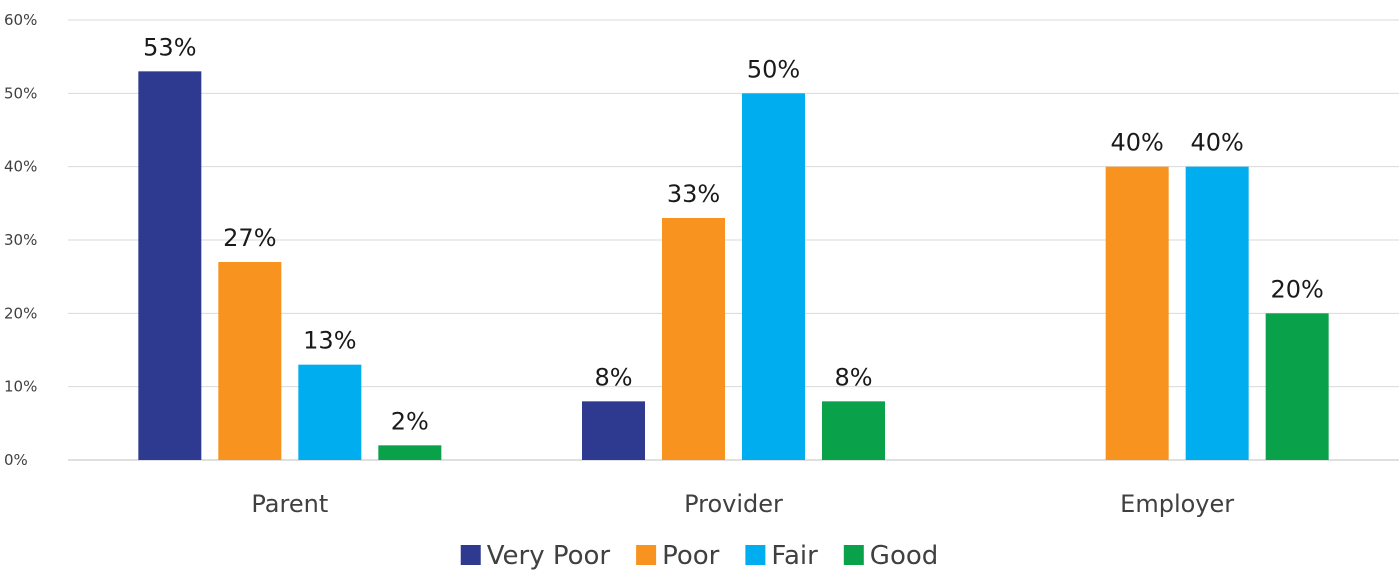 The width and height of the screenshot is (1399, 580). I want to click on legend-item: Very Poor, so click(535, 556).